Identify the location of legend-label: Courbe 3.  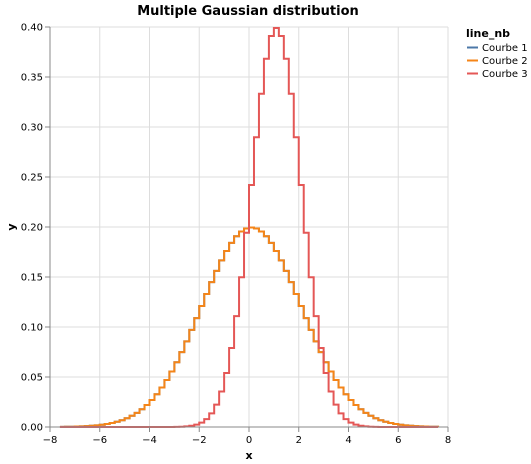
(505, 74).